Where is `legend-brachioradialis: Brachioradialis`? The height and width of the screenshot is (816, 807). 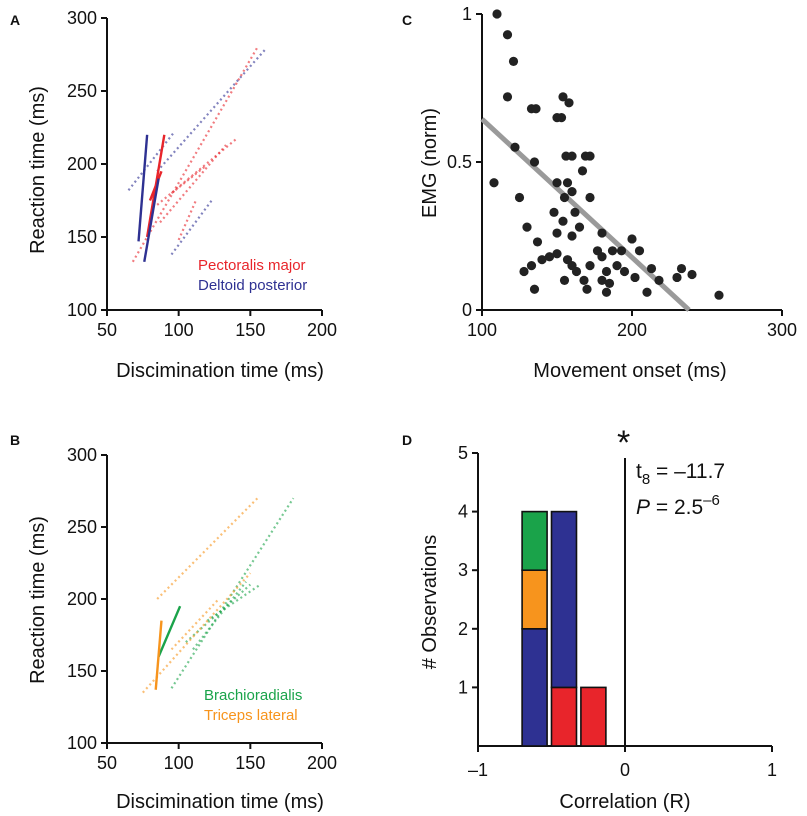
legend-brachioradialis: Brachioradialis is located at coordinates (253, 695).